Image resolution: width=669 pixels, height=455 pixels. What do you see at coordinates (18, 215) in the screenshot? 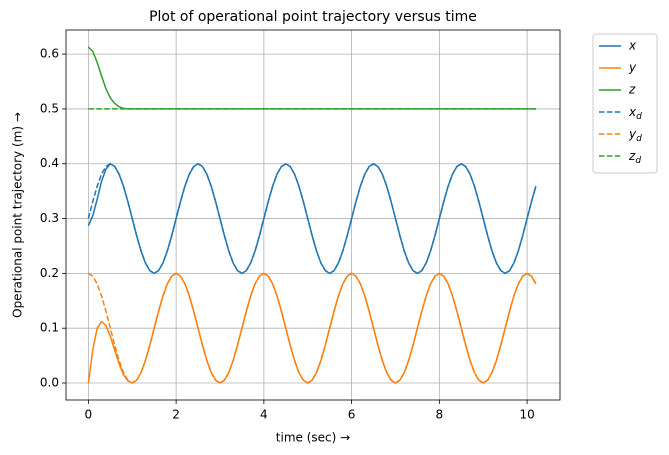
I see `y-axis-label: Operational point trajectory (m) →` at bounding box center [18, 215].